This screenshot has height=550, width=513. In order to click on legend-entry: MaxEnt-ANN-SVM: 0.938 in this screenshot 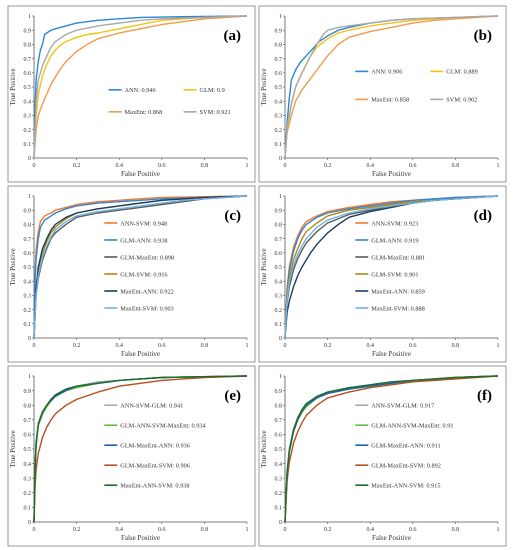, I will do `click(154, 486)`.